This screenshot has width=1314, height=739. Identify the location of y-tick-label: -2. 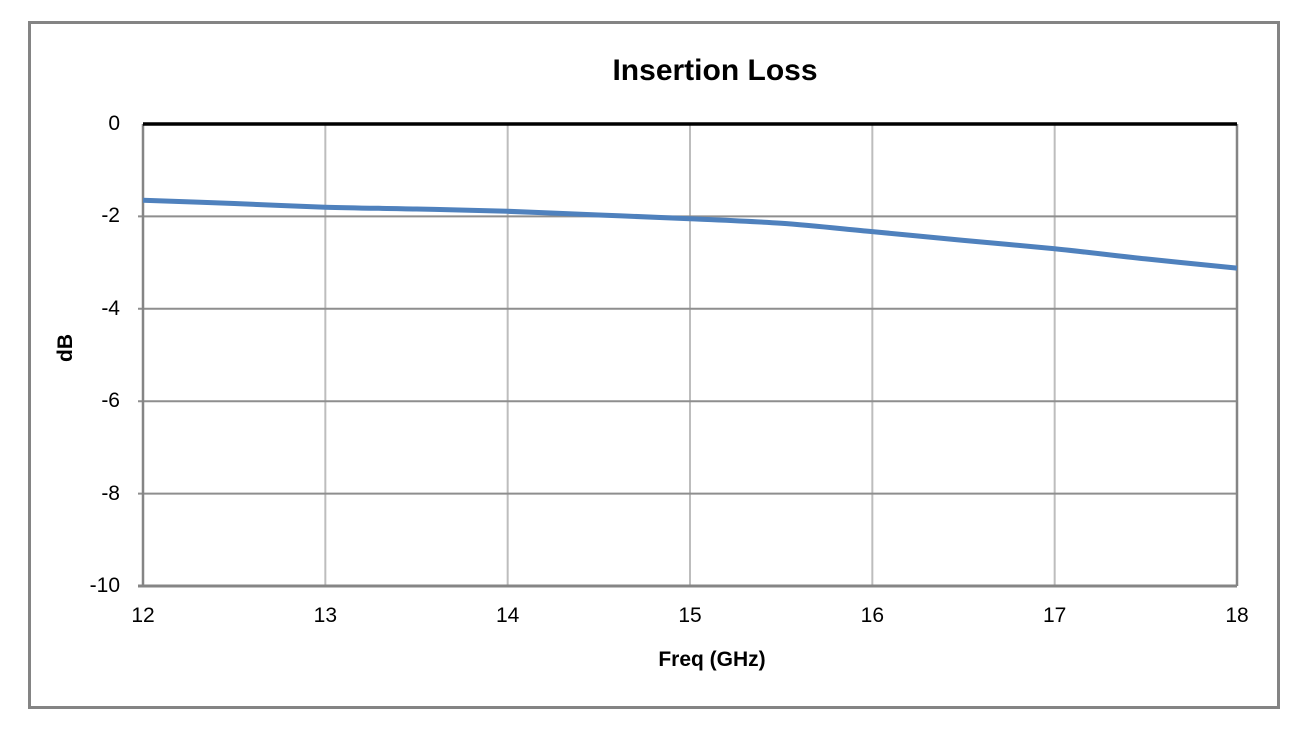
(110, 216).